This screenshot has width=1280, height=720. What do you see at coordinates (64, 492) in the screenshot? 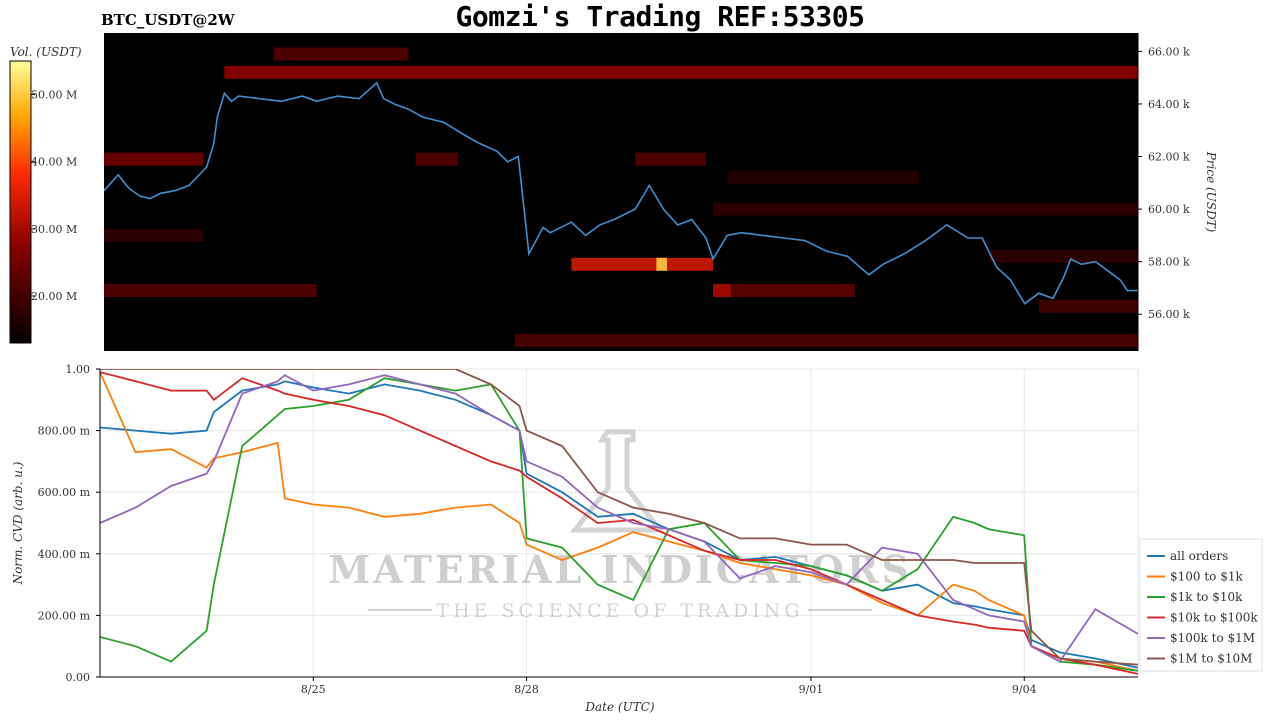
I see `cvd-y-tick-label: 600.00 m` at bounding box center [64, 492].